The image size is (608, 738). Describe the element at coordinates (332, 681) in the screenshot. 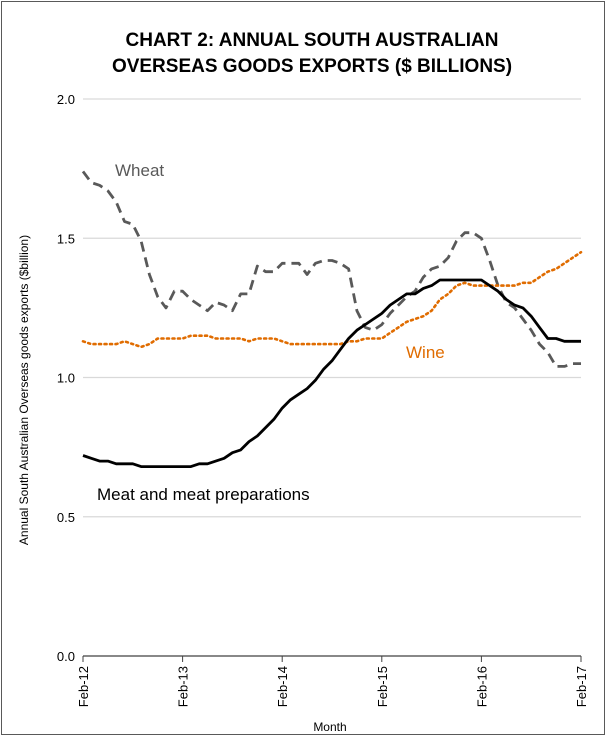

I see `x-axis-ticks: Feb-12 Feb-13 Feb-14 Feb-15 Feb-16 Feb-17` at that location.